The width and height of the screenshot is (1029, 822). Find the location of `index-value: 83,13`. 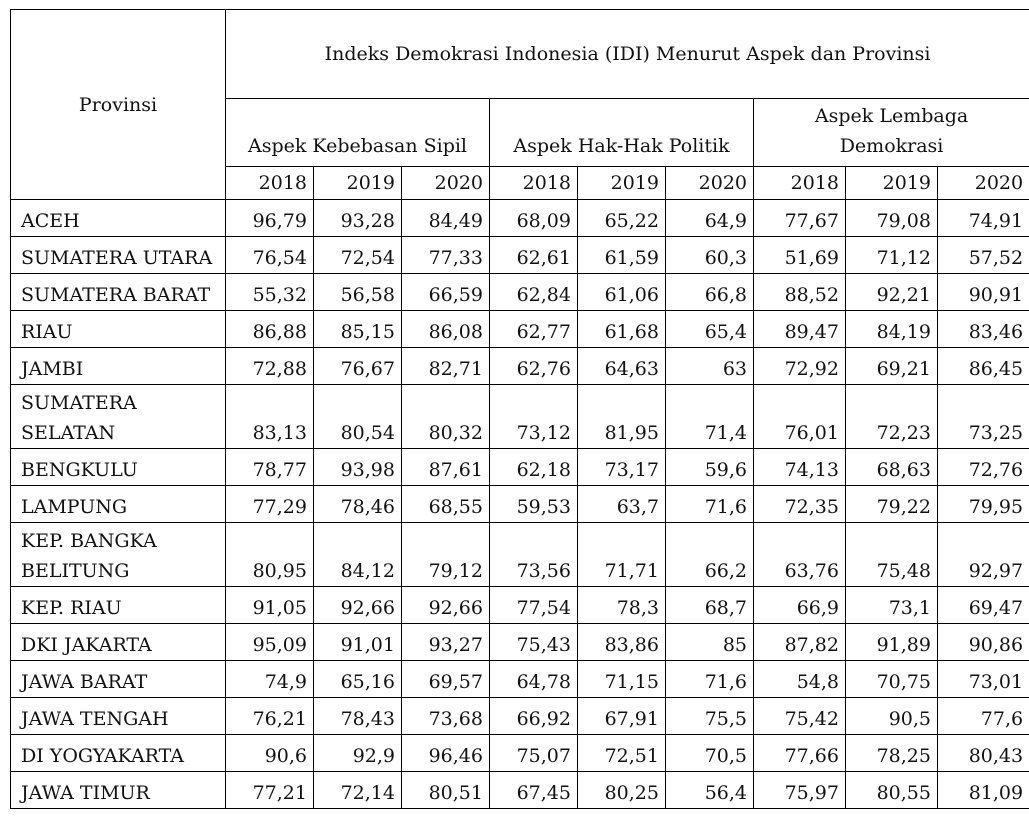

index-value: 83,13 is located at coordinates (269, 416).